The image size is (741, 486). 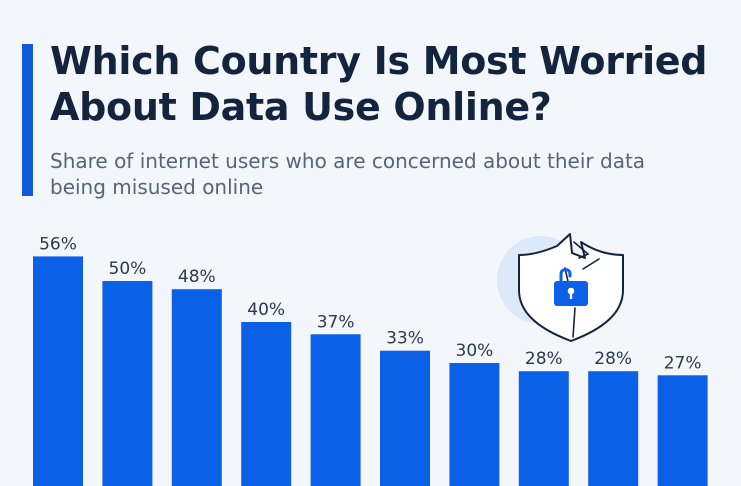 I want to click on bar-value-label: 33%, so click(x=405, y=339).